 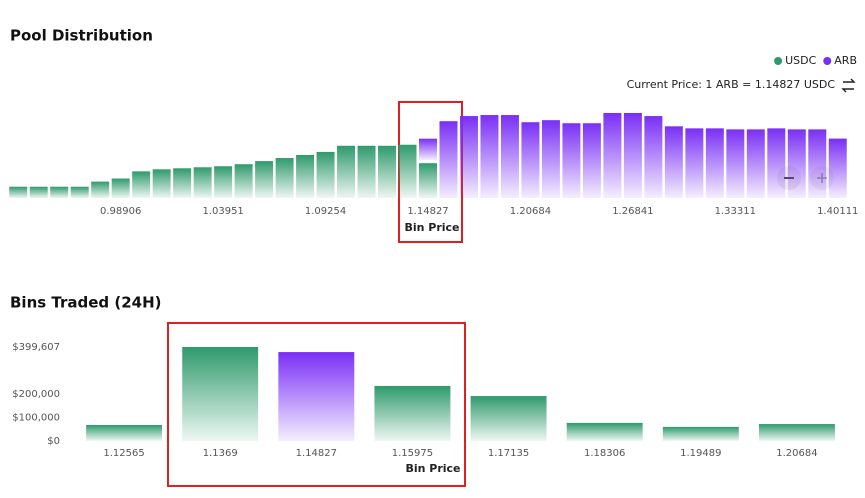 What do you see at coordinates (53, 441) in the screenshot?
I see `y-tick-label: $0` at bounding box center [53, 441].